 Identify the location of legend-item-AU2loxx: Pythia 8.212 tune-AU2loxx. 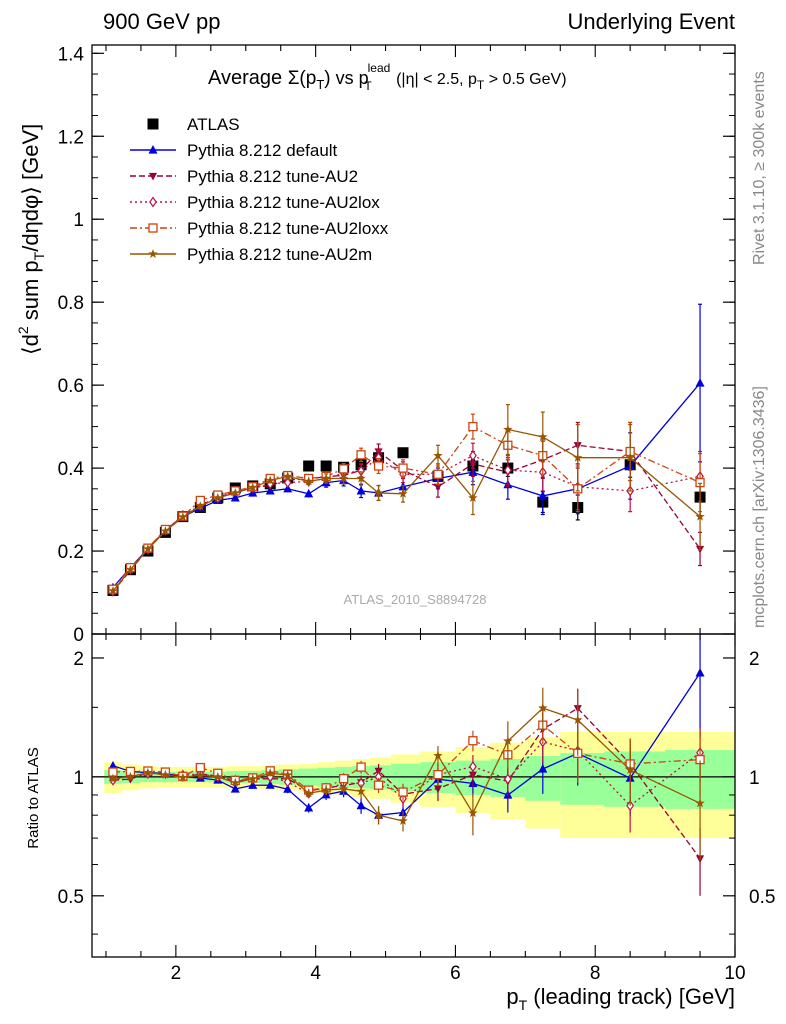
(259, 228).